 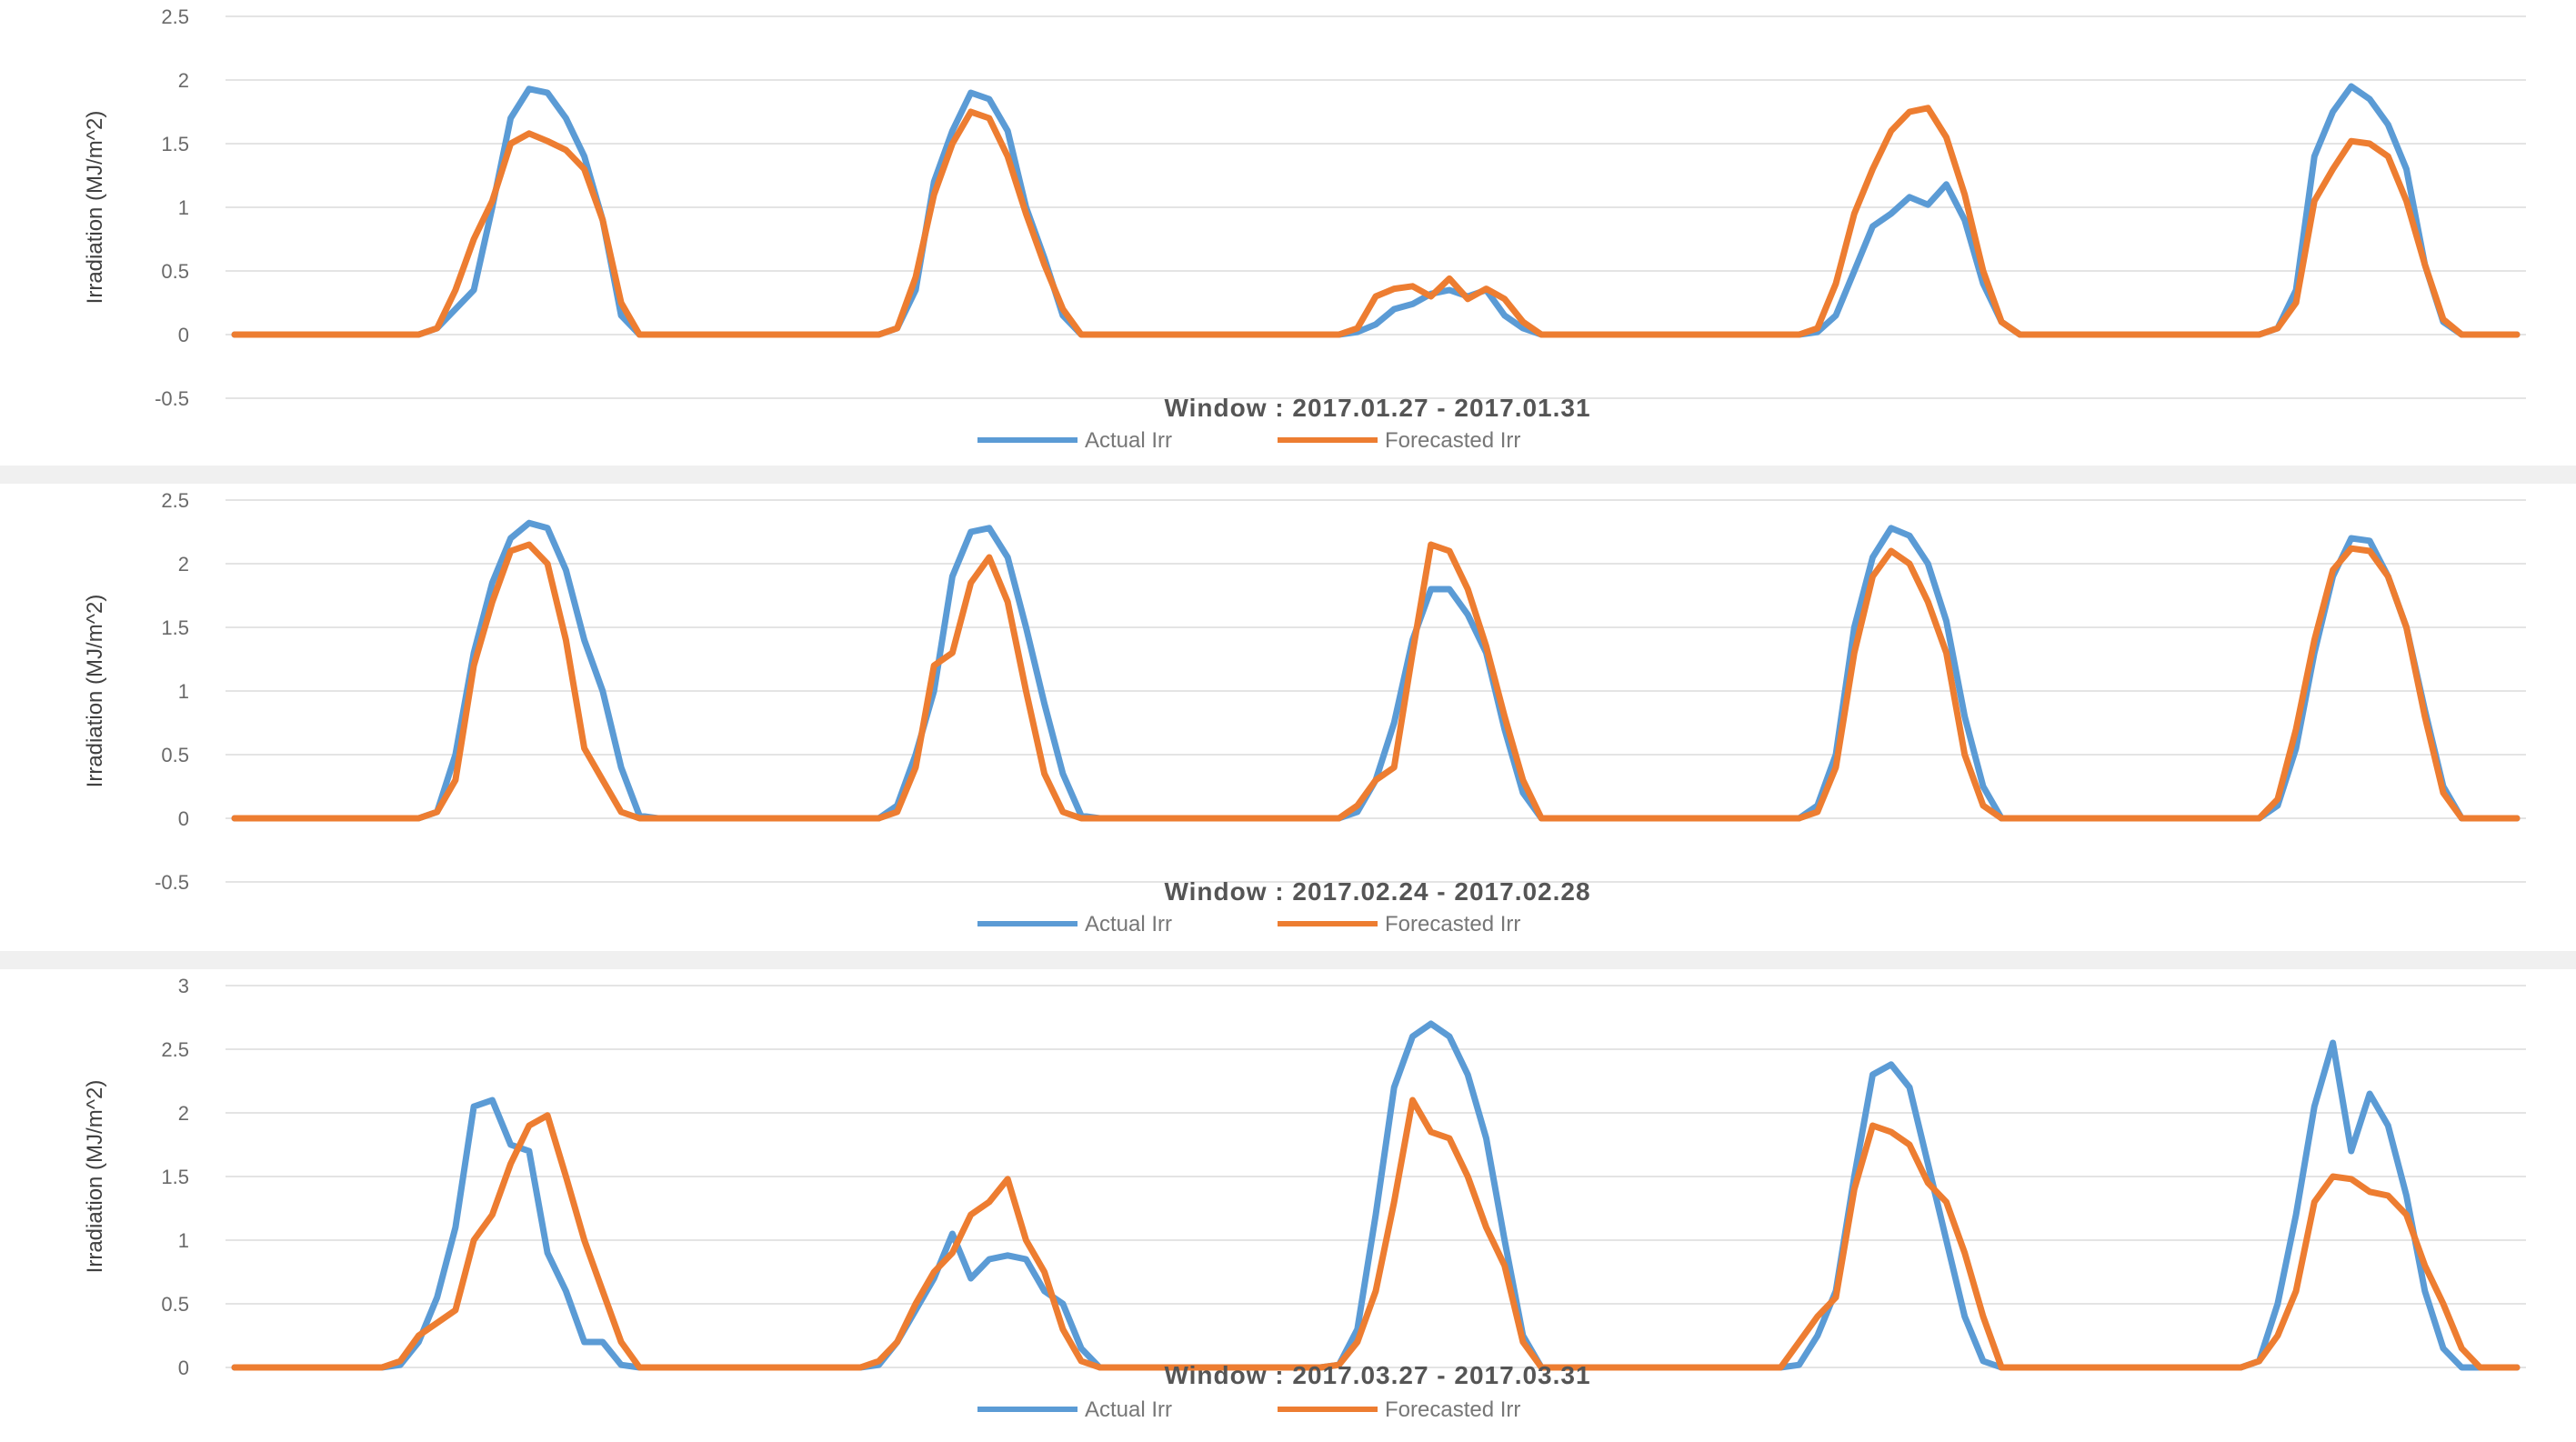 I want to click on y-tick-label: 3, so click(x=183, y=986).